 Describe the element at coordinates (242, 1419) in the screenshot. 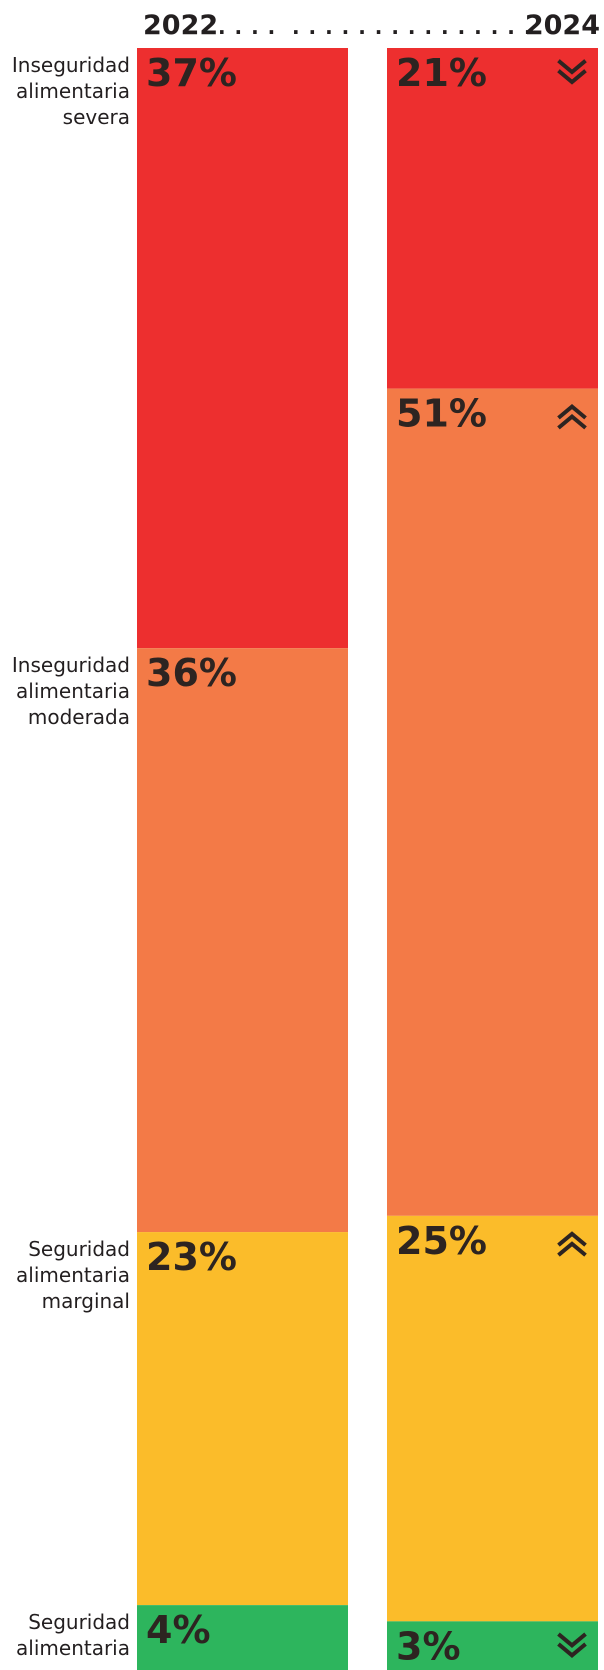

I see `bar-segment-2022-seguridad-alimentaria-marginal` at that location.